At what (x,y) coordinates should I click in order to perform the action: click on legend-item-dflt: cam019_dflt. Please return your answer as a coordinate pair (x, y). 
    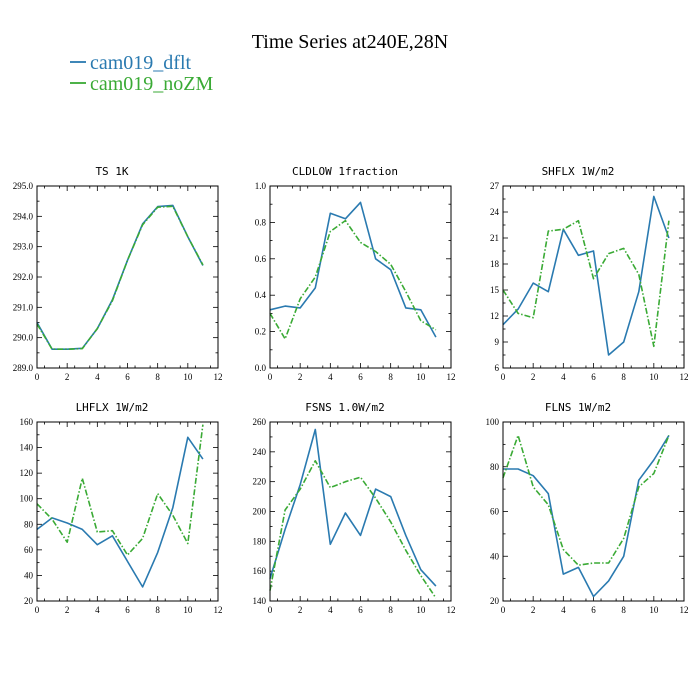
    Looking at the image, I should click on (131, 63).